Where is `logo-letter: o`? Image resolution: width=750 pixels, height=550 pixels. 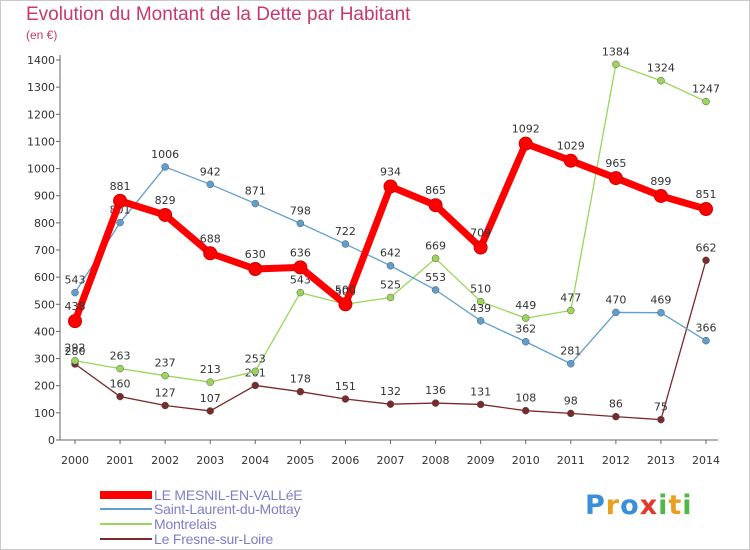
logo-letter: o is located at coordinates (630, 505).